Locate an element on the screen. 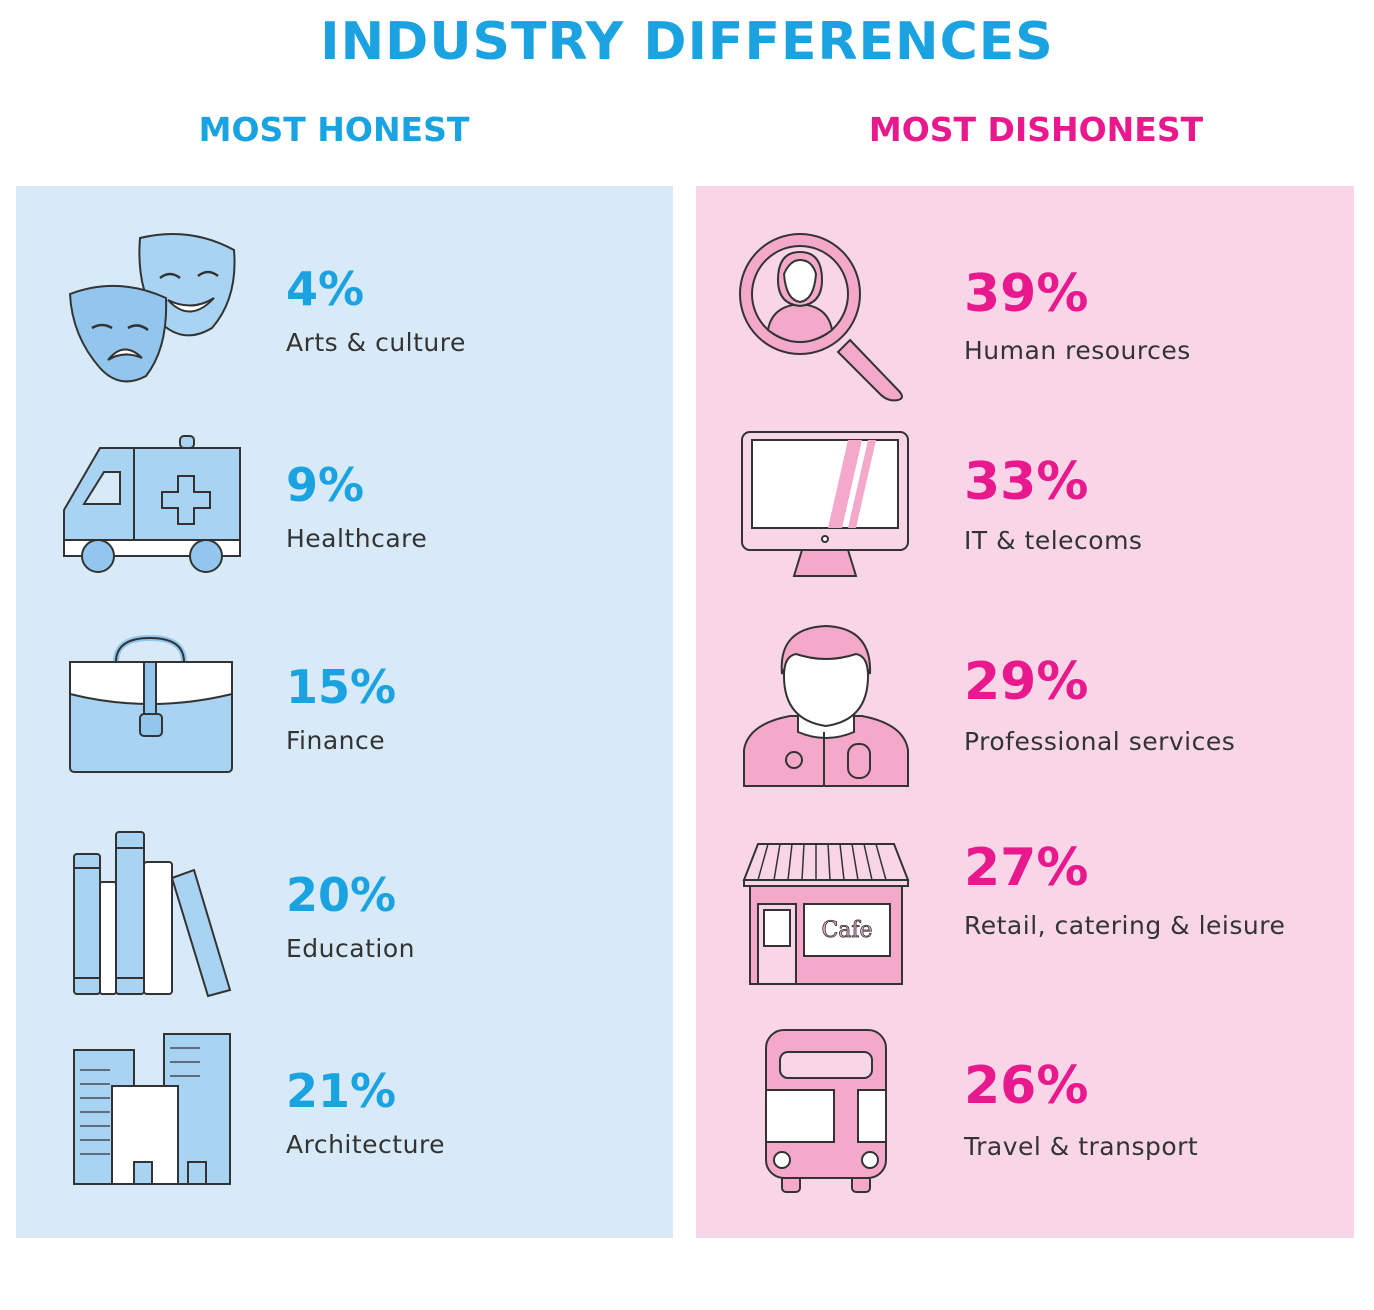 The width and height of the screenshot is (1374, 1310). retail-catering-leisure-percent: 27% is located at coordinates (1026, 868).